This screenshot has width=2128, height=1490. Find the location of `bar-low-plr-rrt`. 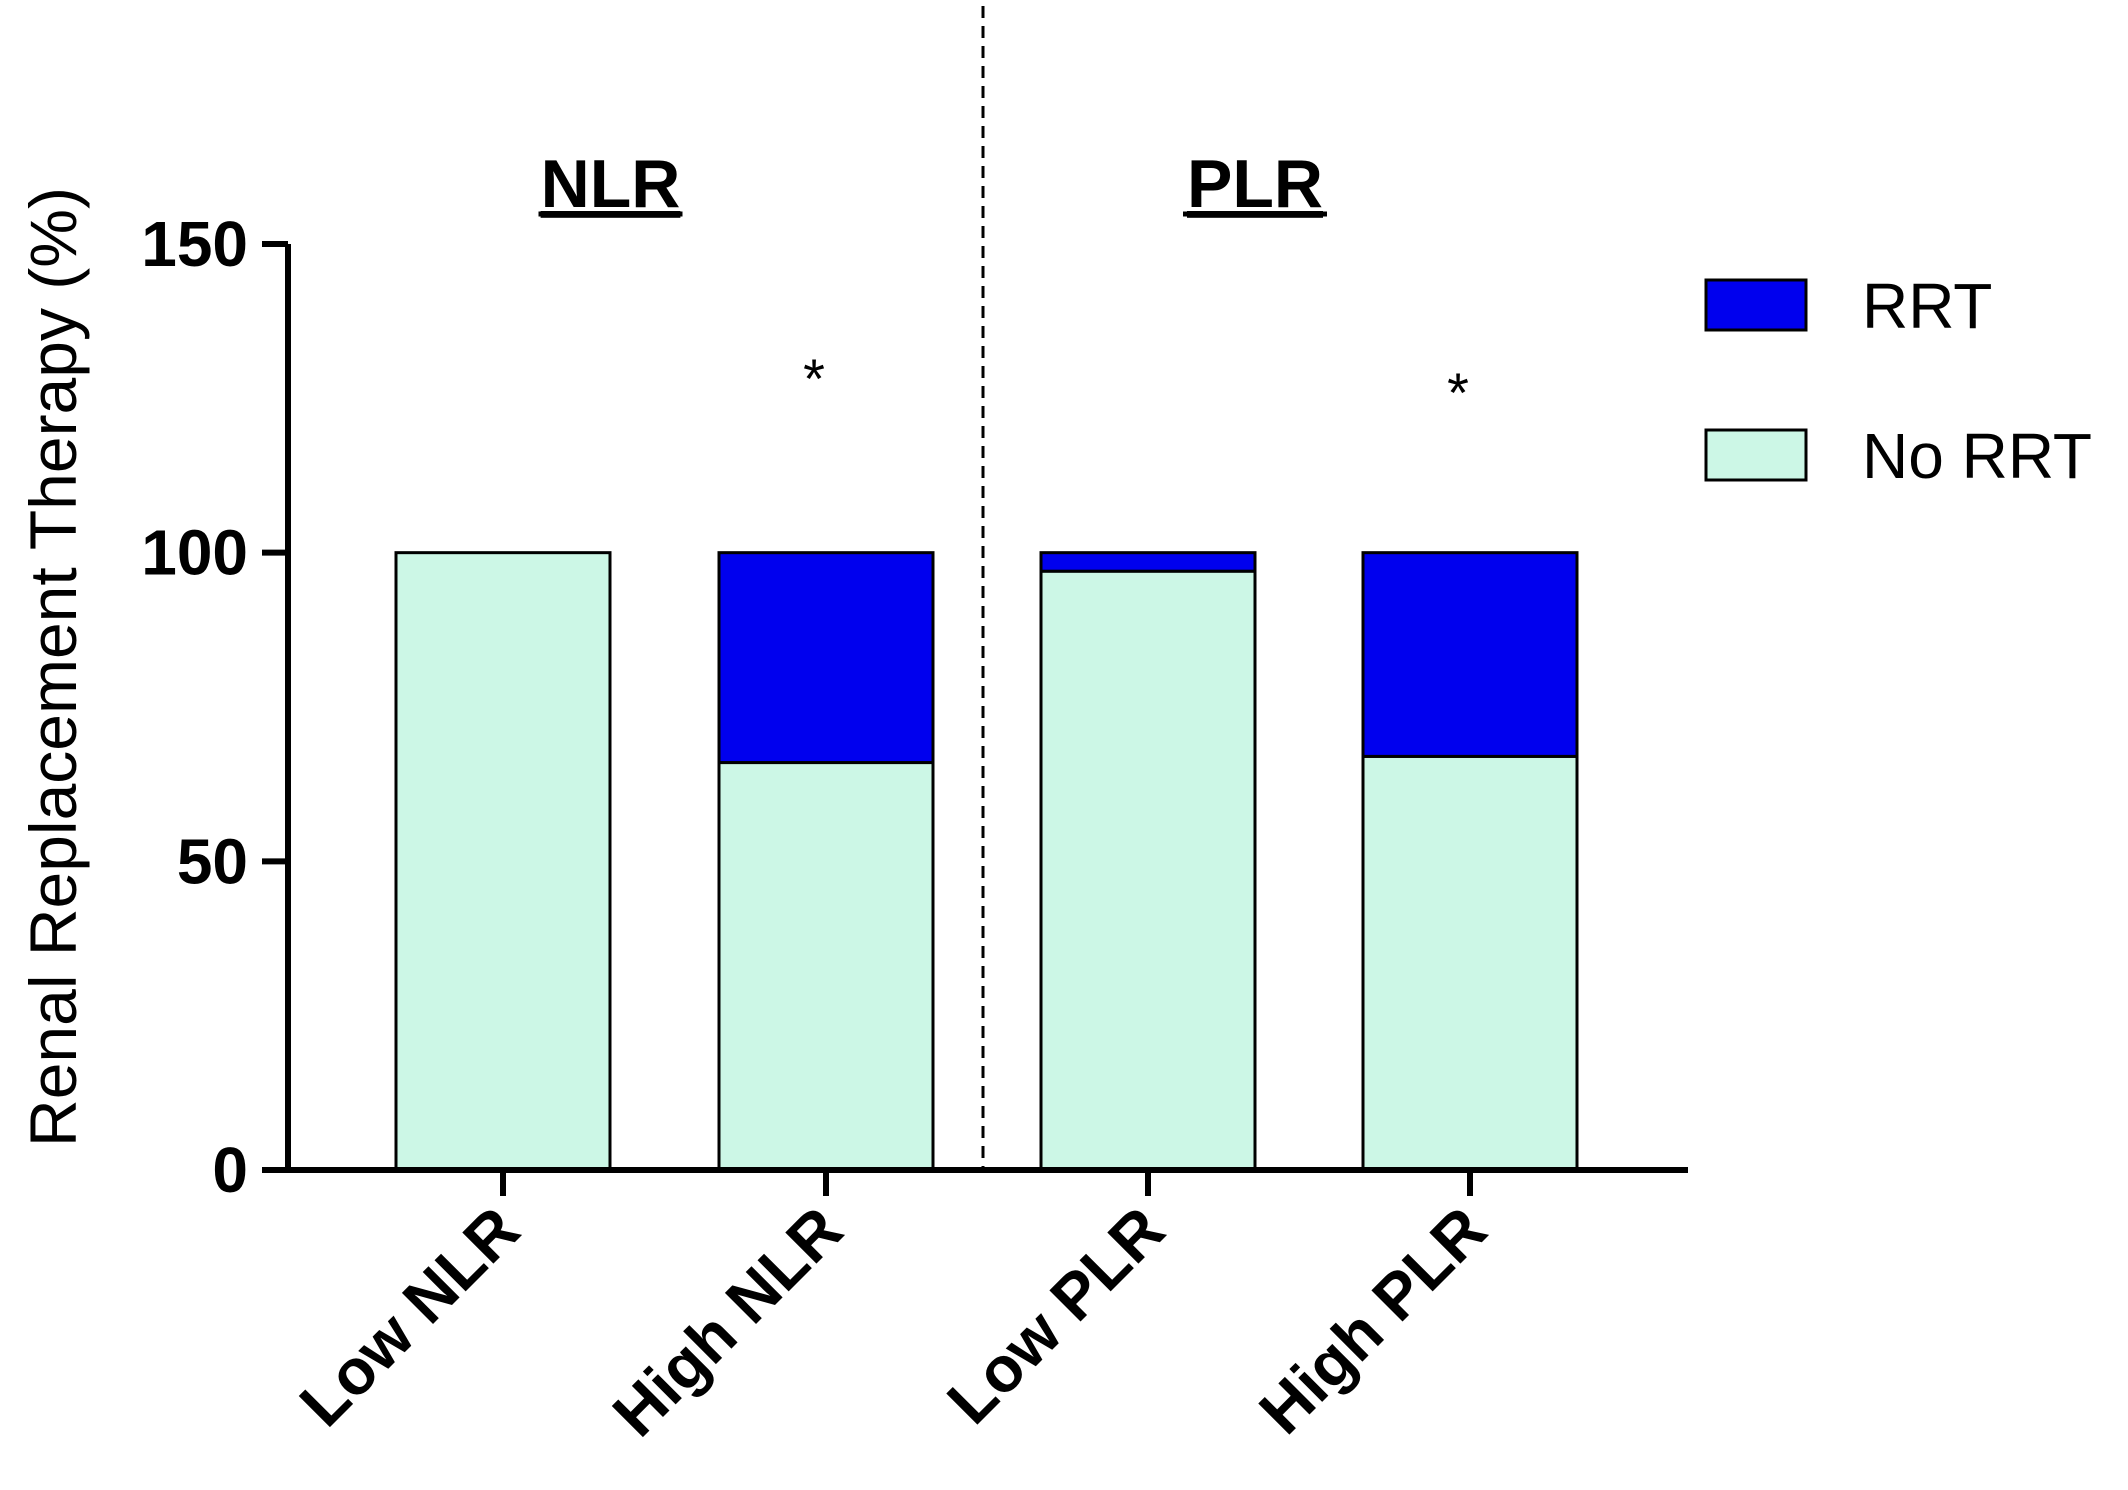

bar-low-plr-rrt is located at coordinates (1148, 562).